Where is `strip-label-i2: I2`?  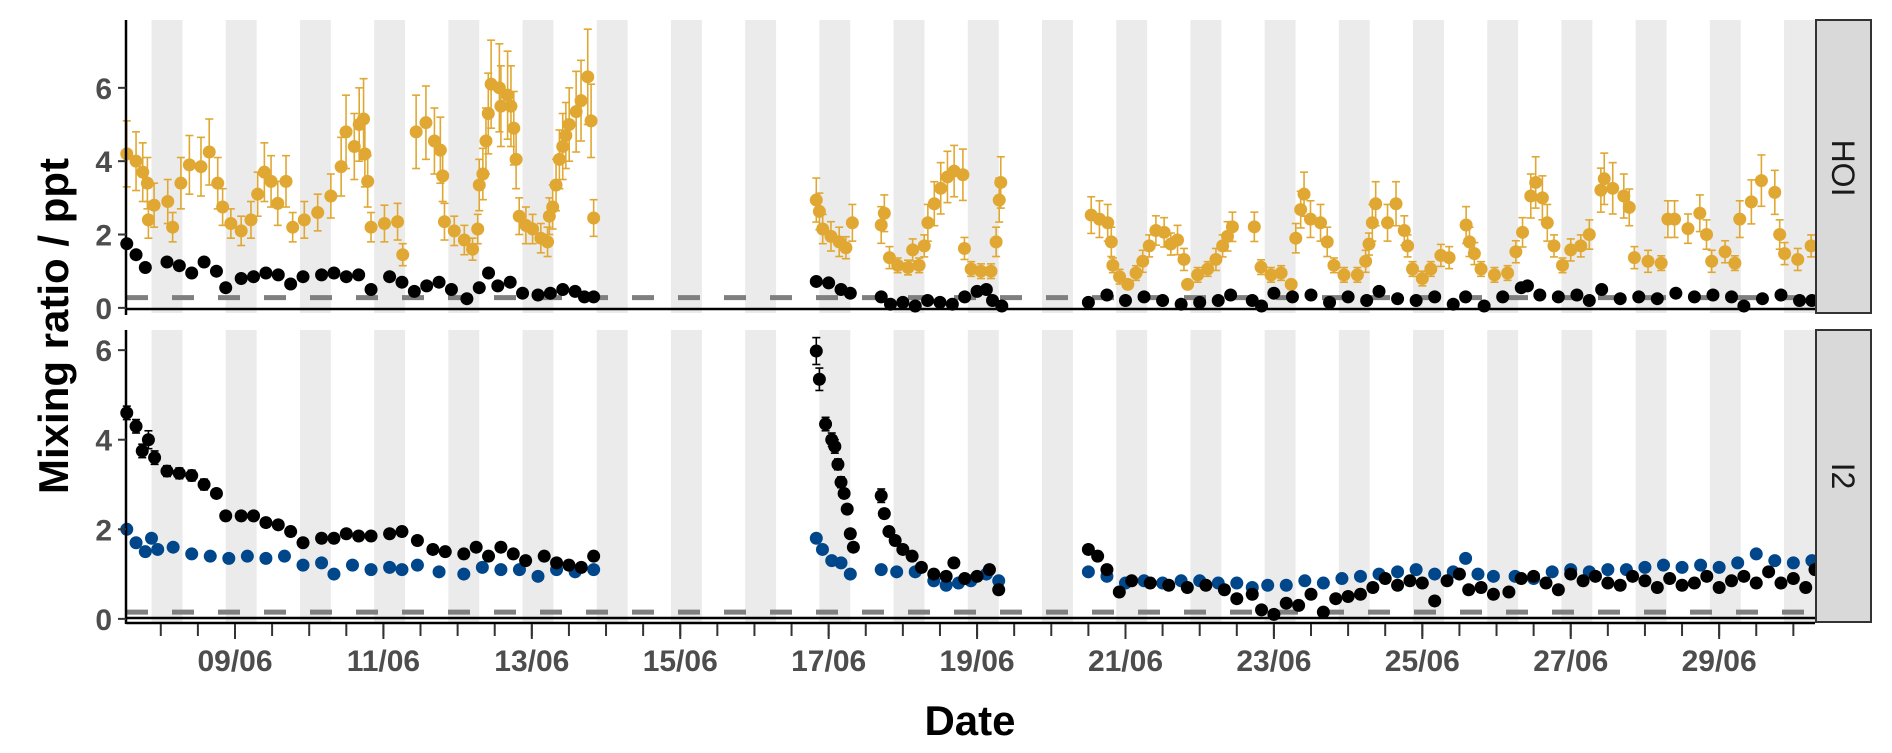
strip-label-i2: I2 is located at coordinates (1843, 476).